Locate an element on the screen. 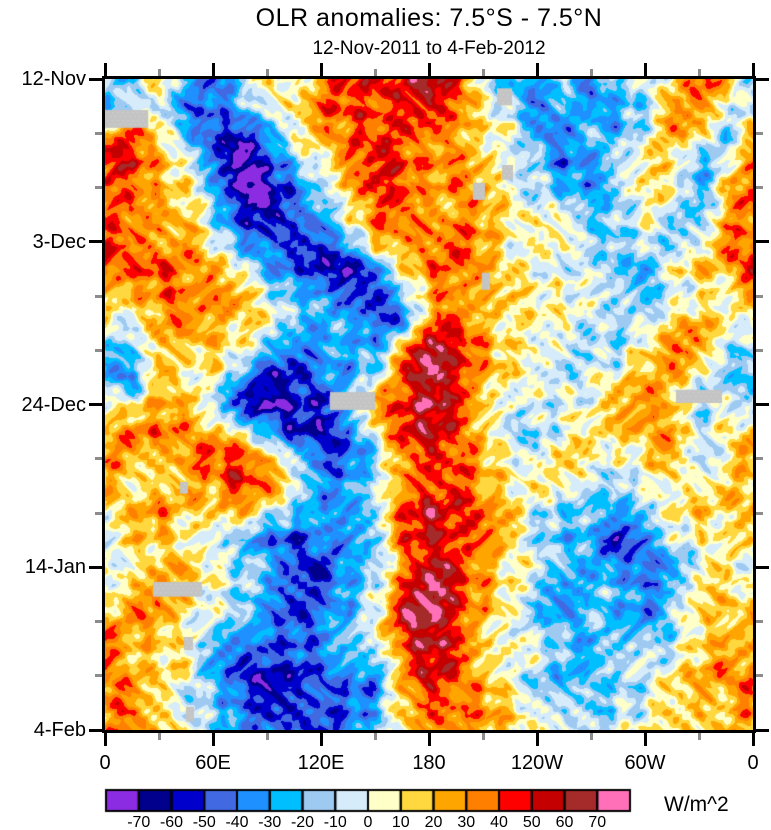 This screenshot has height=830, width=771. y-axis-tick-label: 14-Jan is located at coordinates (55, 567).